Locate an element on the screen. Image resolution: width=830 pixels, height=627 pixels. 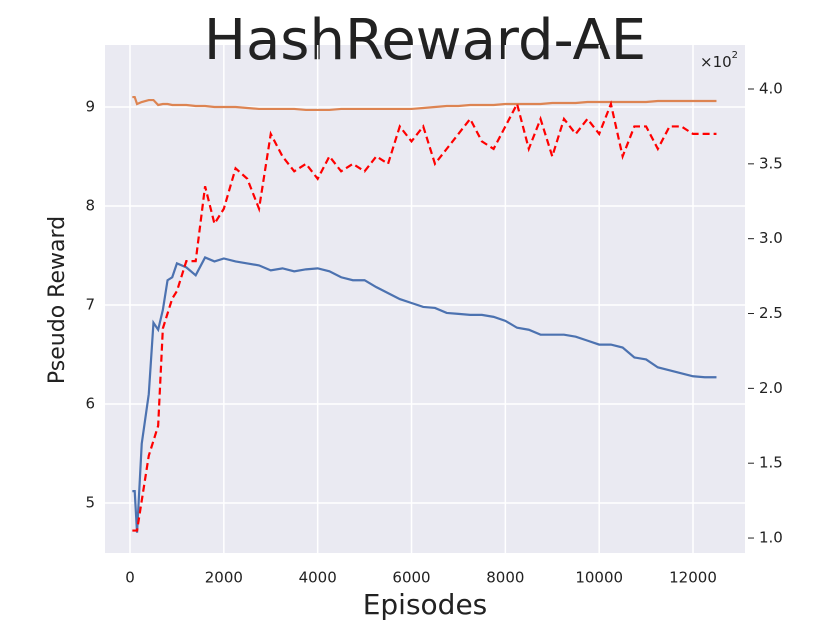
y-tick-label: 5 is located at coordinates (90, 503).